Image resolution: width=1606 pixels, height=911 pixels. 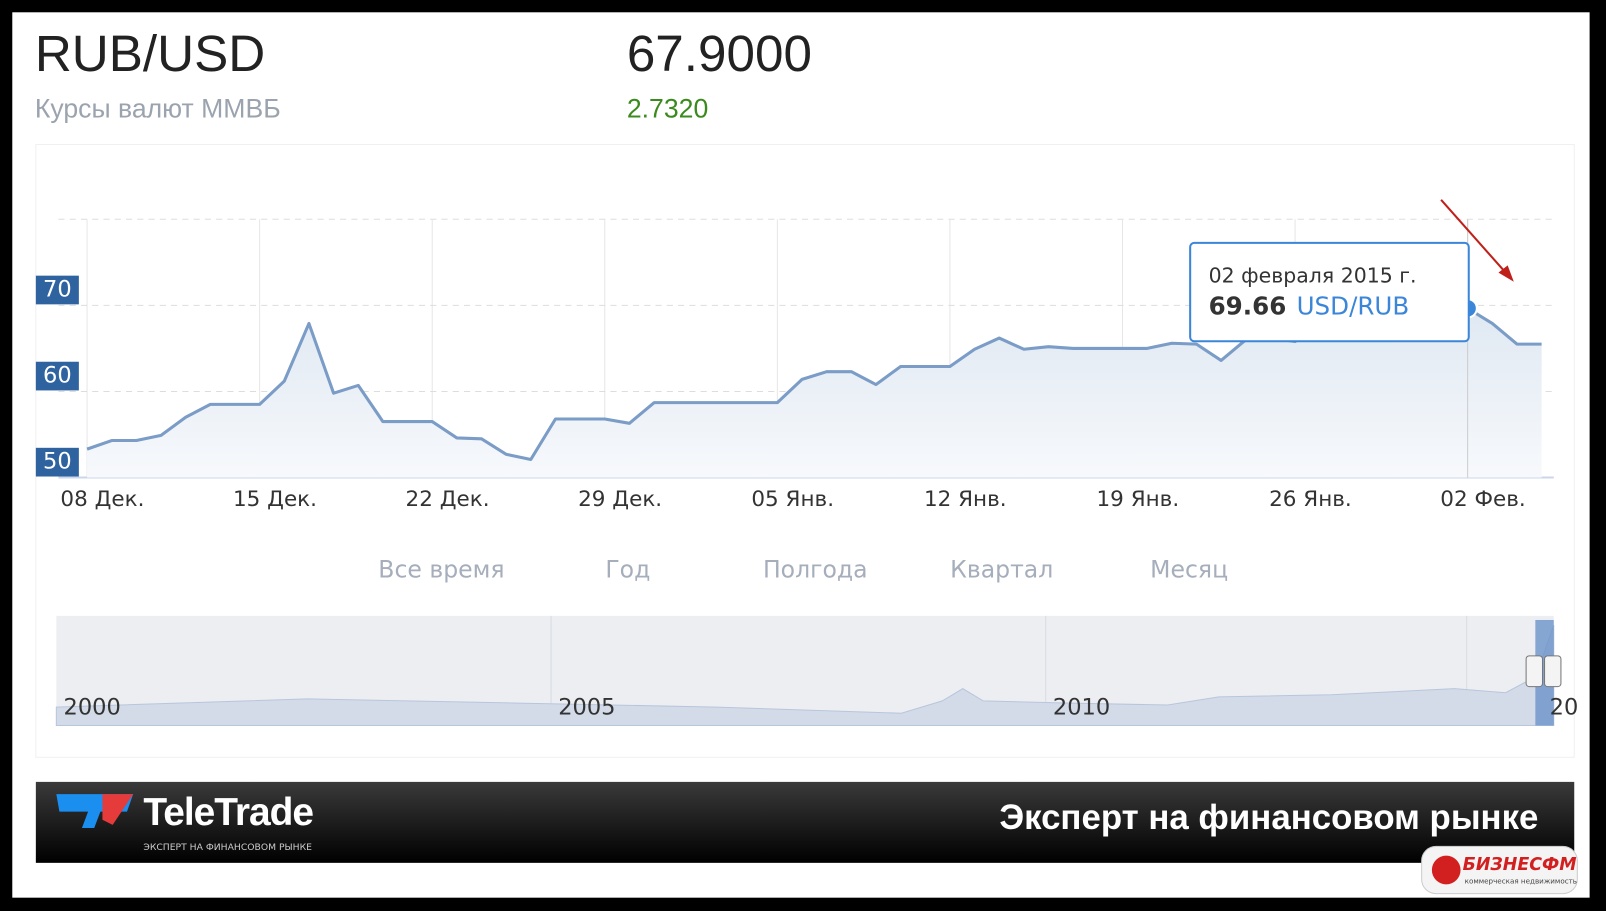 I want to click on range-button: Все время, so click(x=441, y=569).